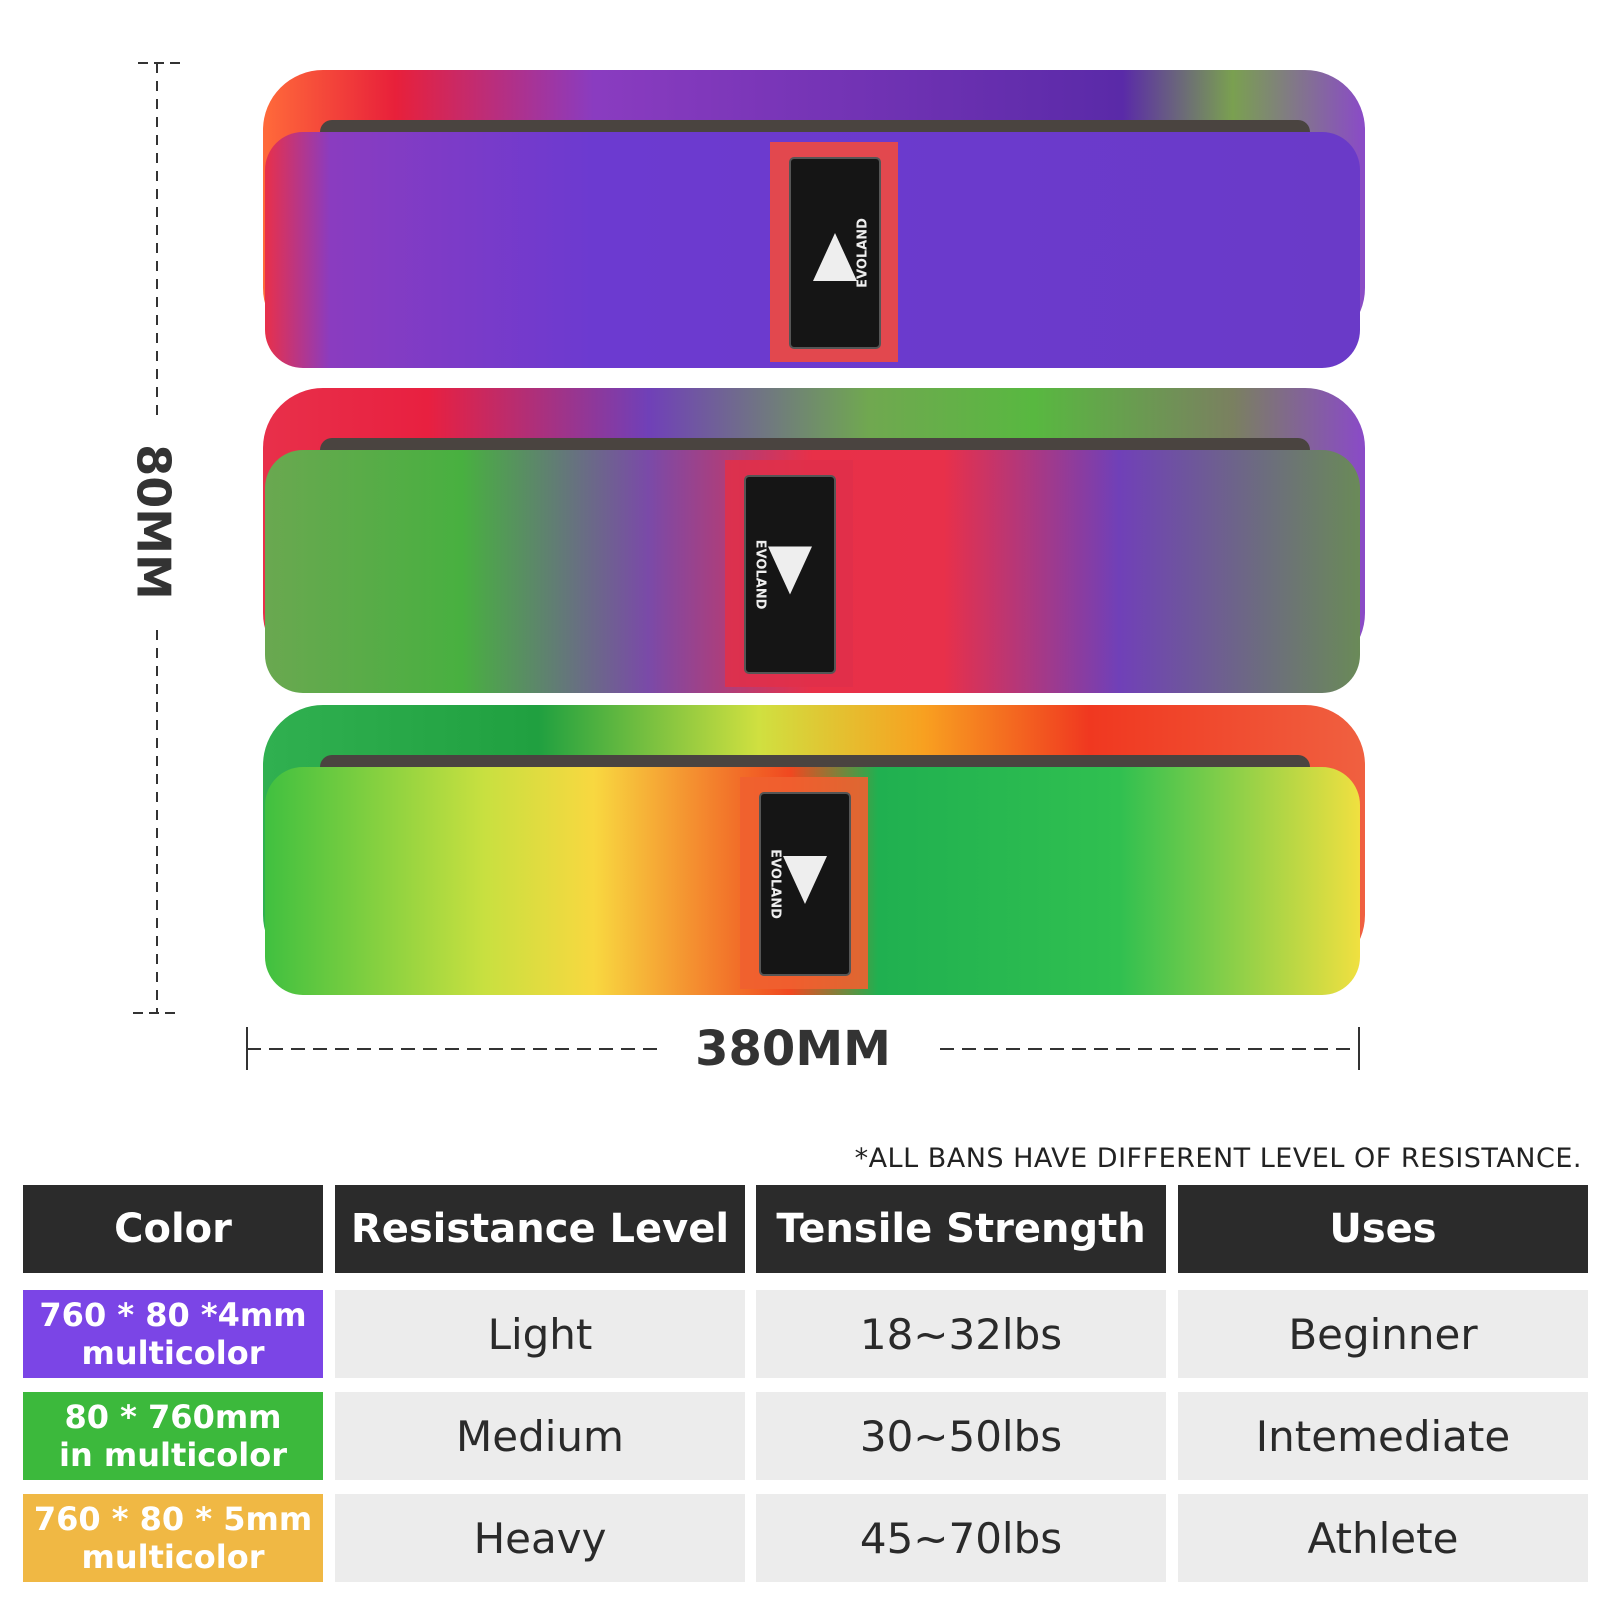  I want to click on color-line: 760 * 80 *4mm, so click(173, 1315).